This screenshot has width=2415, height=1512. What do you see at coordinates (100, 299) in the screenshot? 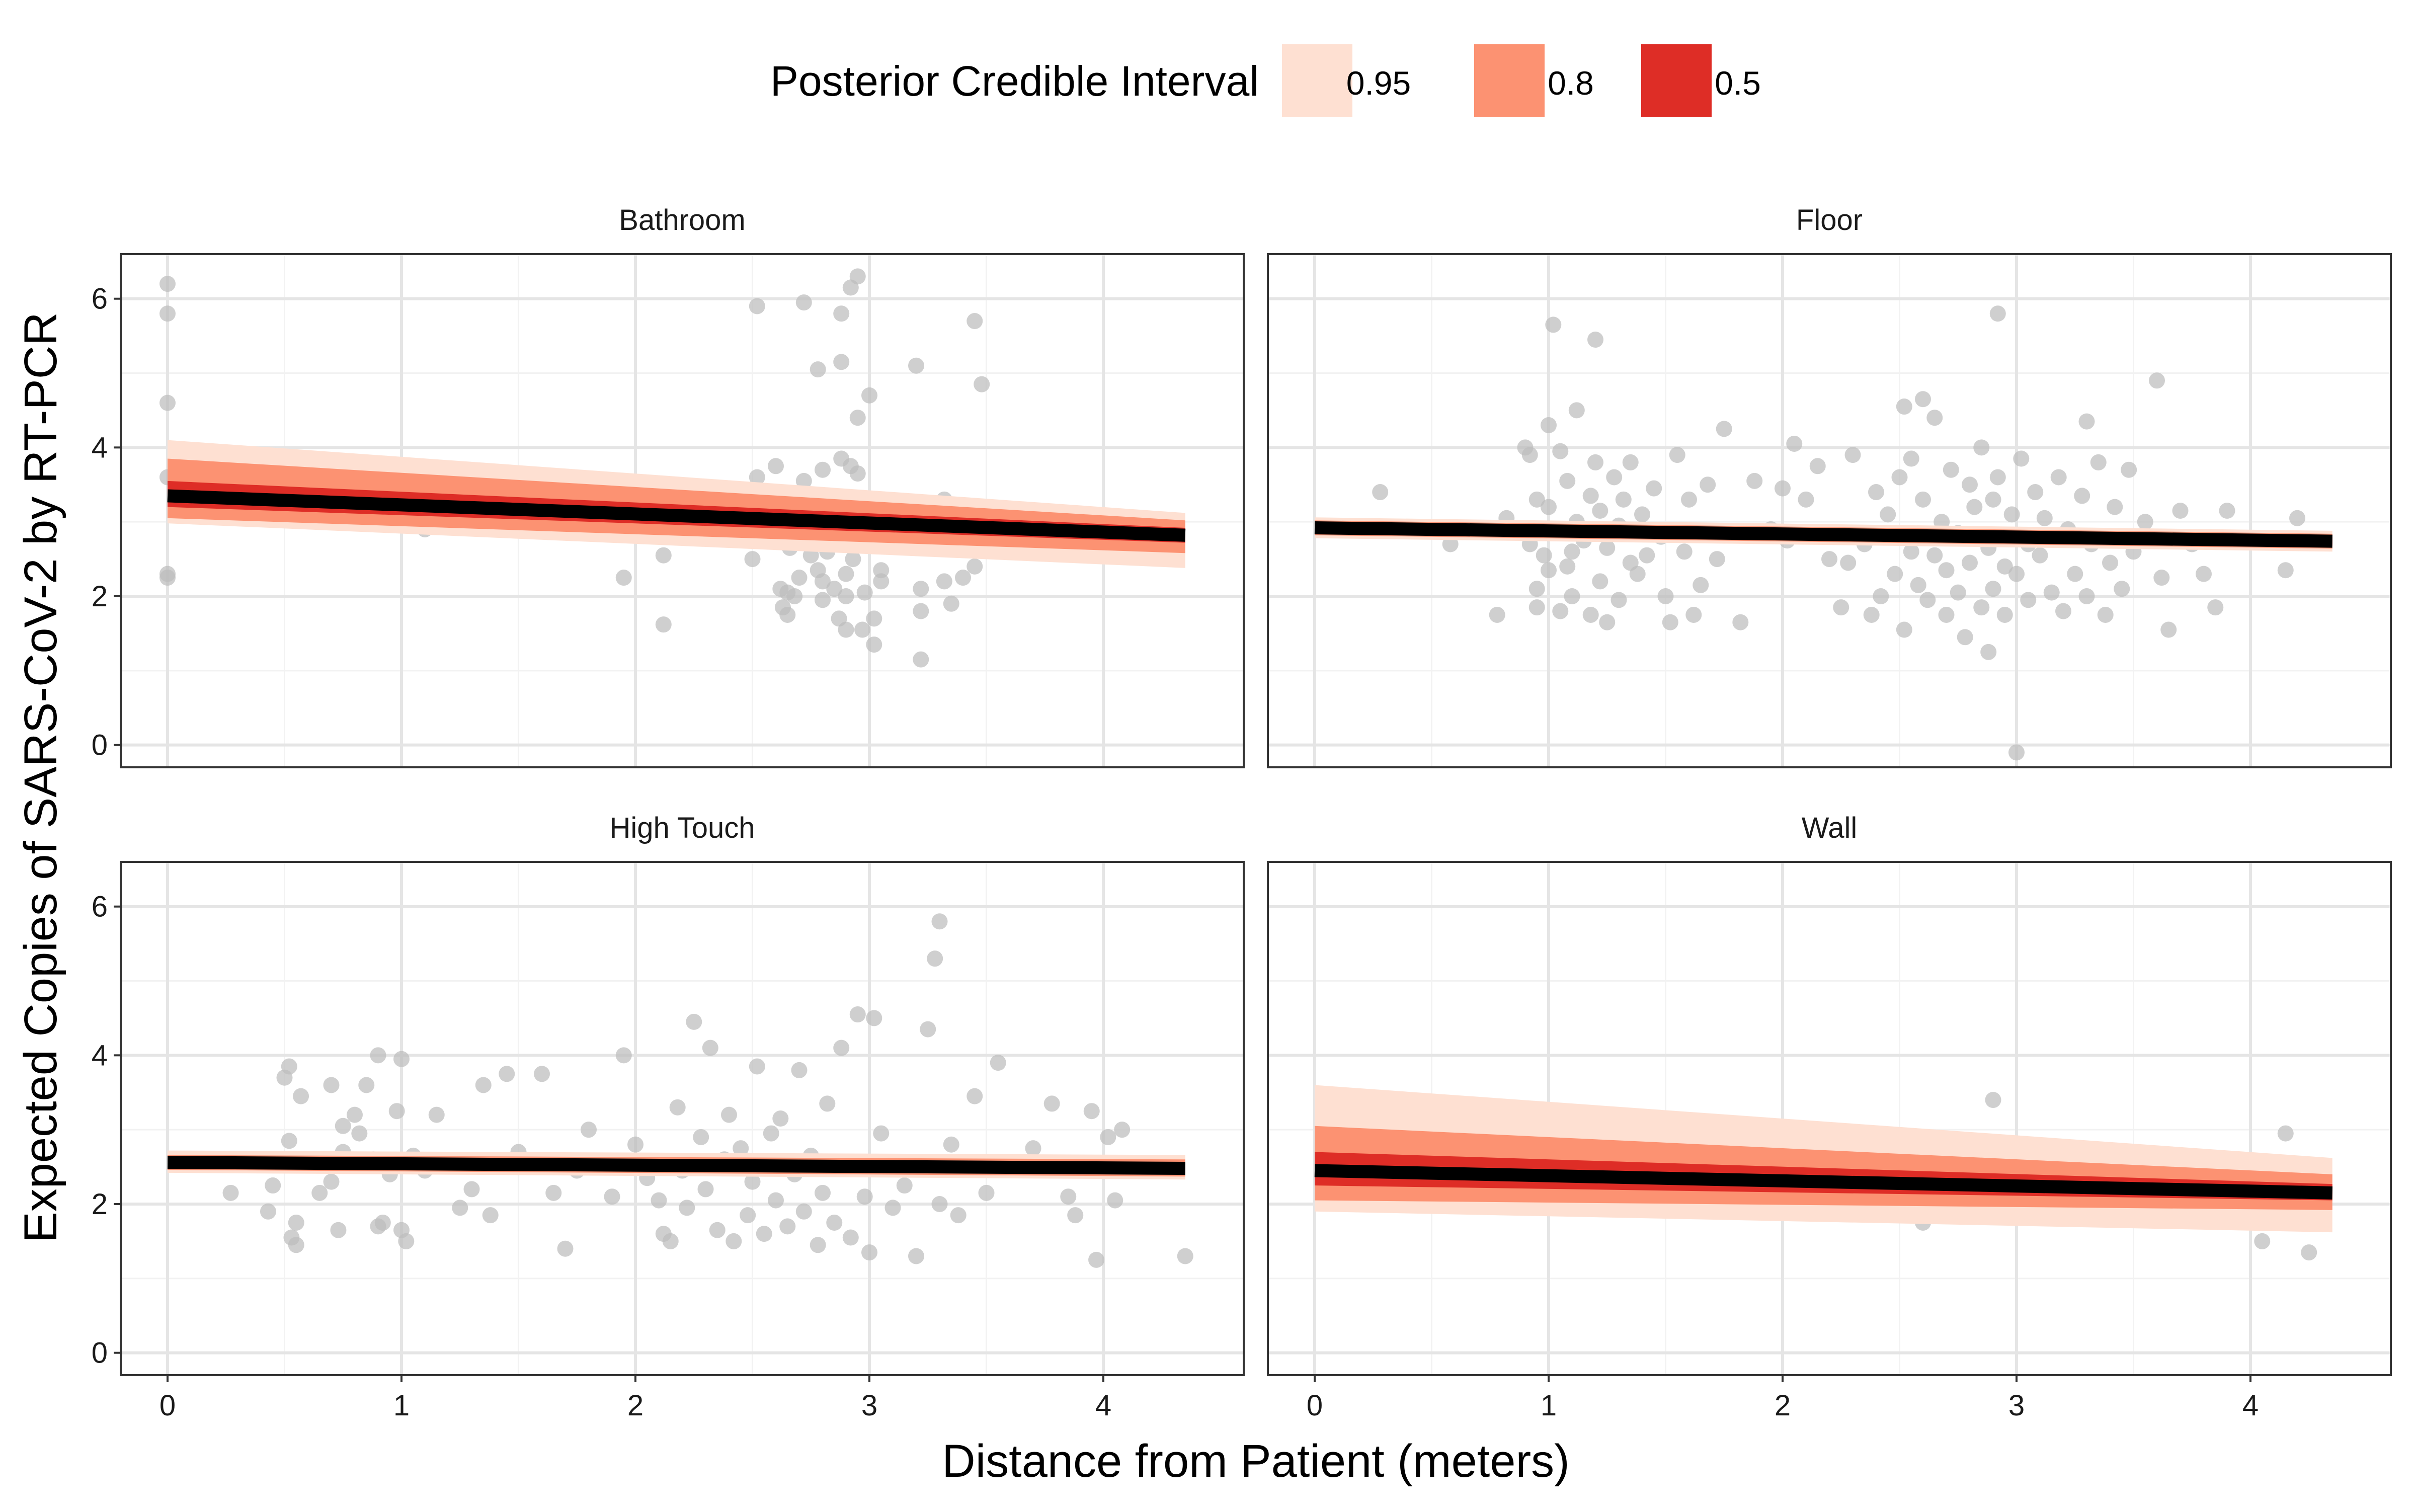
I see `y-tick-label: 6` at bounding box center [100, 299].